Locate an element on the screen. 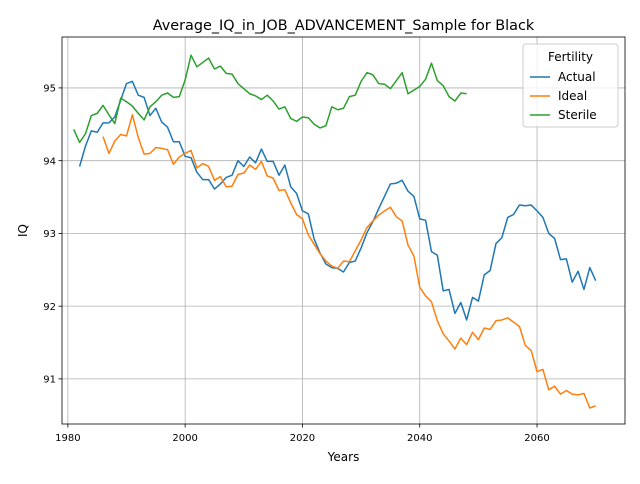 The width and height of the screenshot is (640, 484). x-tick-label: 2020 is located at coordinates (302, 438).